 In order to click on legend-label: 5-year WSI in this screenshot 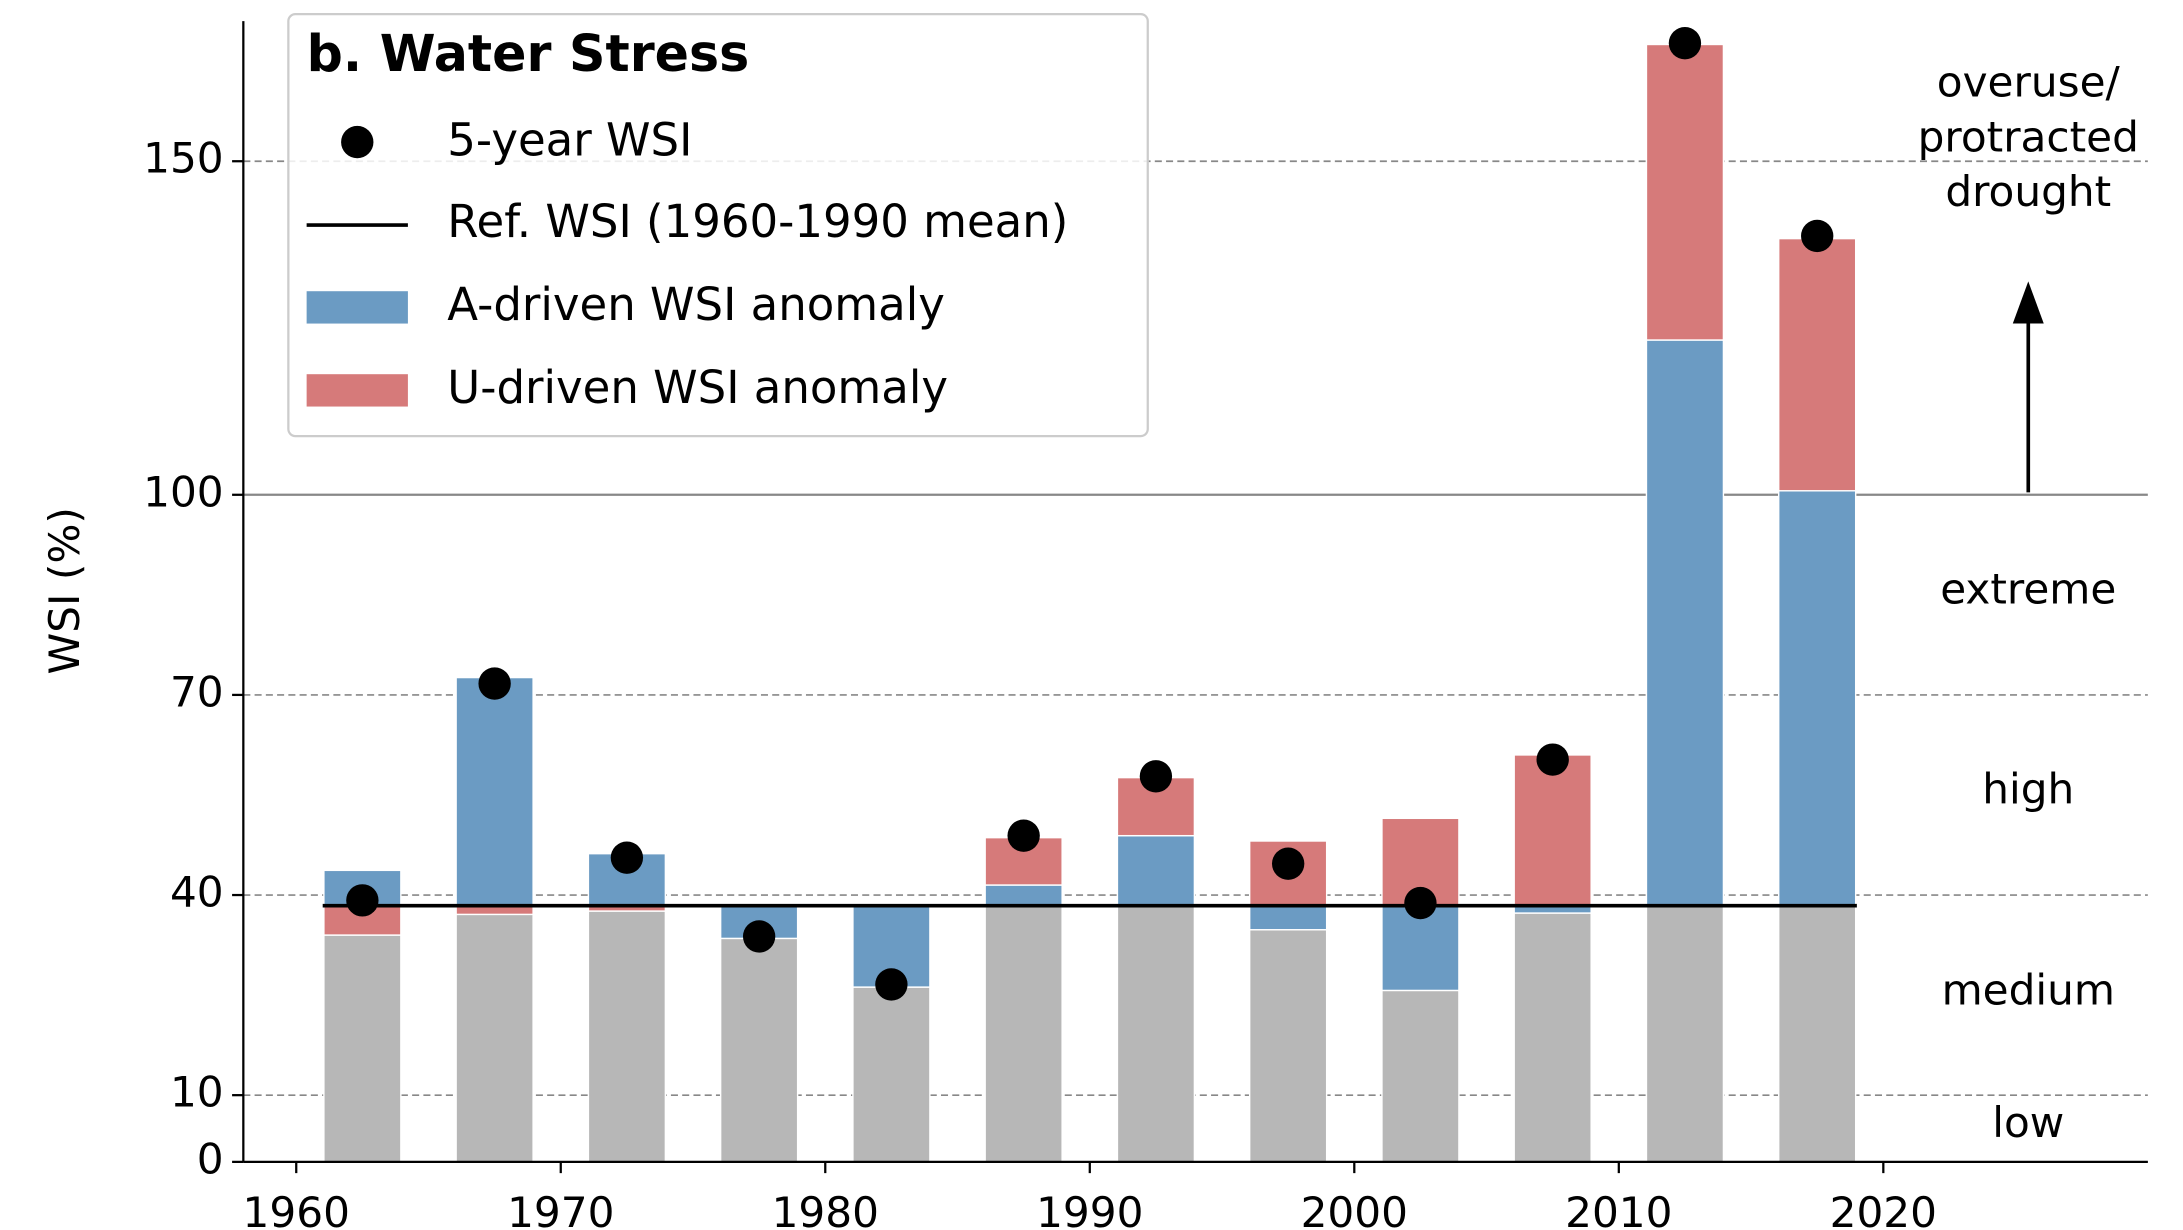, I will do `click(569, 140)`.